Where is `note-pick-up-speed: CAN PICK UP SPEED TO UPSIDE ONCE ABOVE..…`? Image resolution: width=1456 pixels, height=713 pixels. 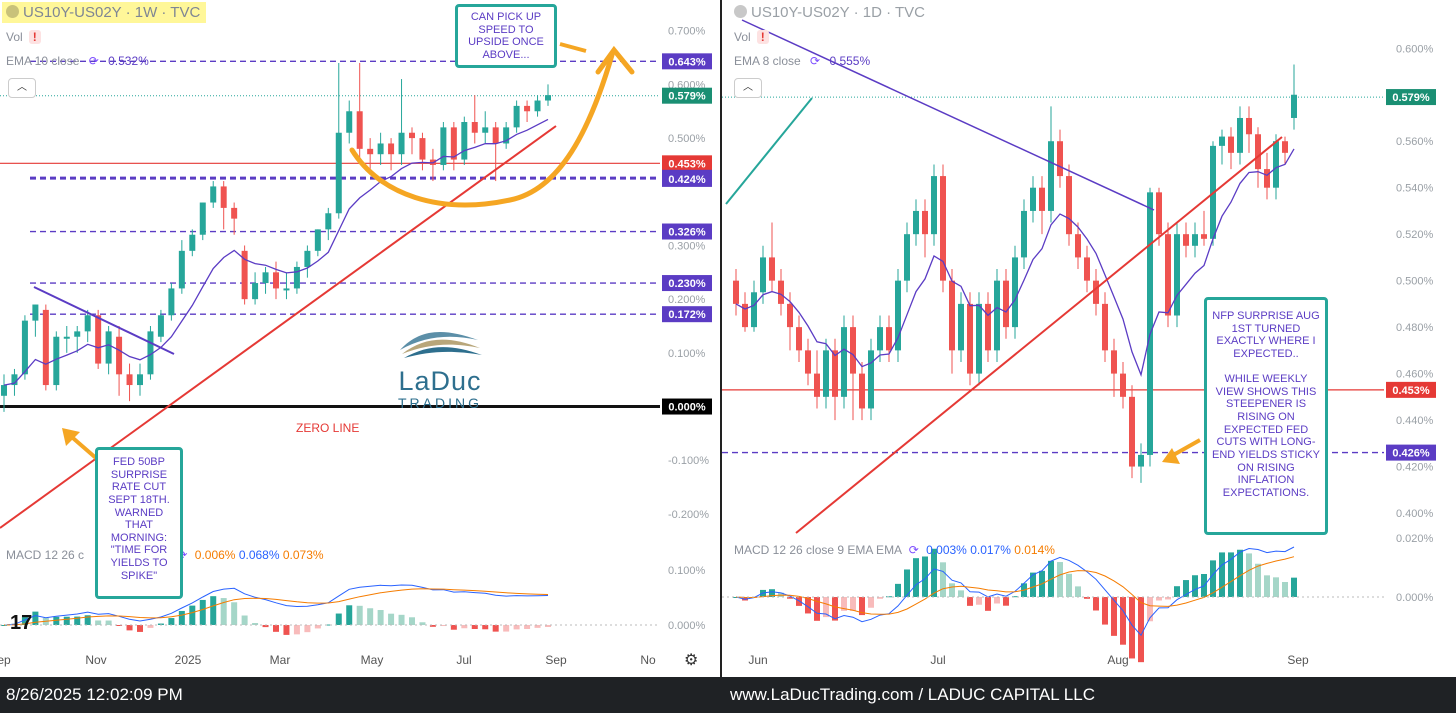
note-pick-up-speed: CAN PICK UP SPEED TO UPSIDE ONCE ABOVE..… is located at coordinates (506, 36).